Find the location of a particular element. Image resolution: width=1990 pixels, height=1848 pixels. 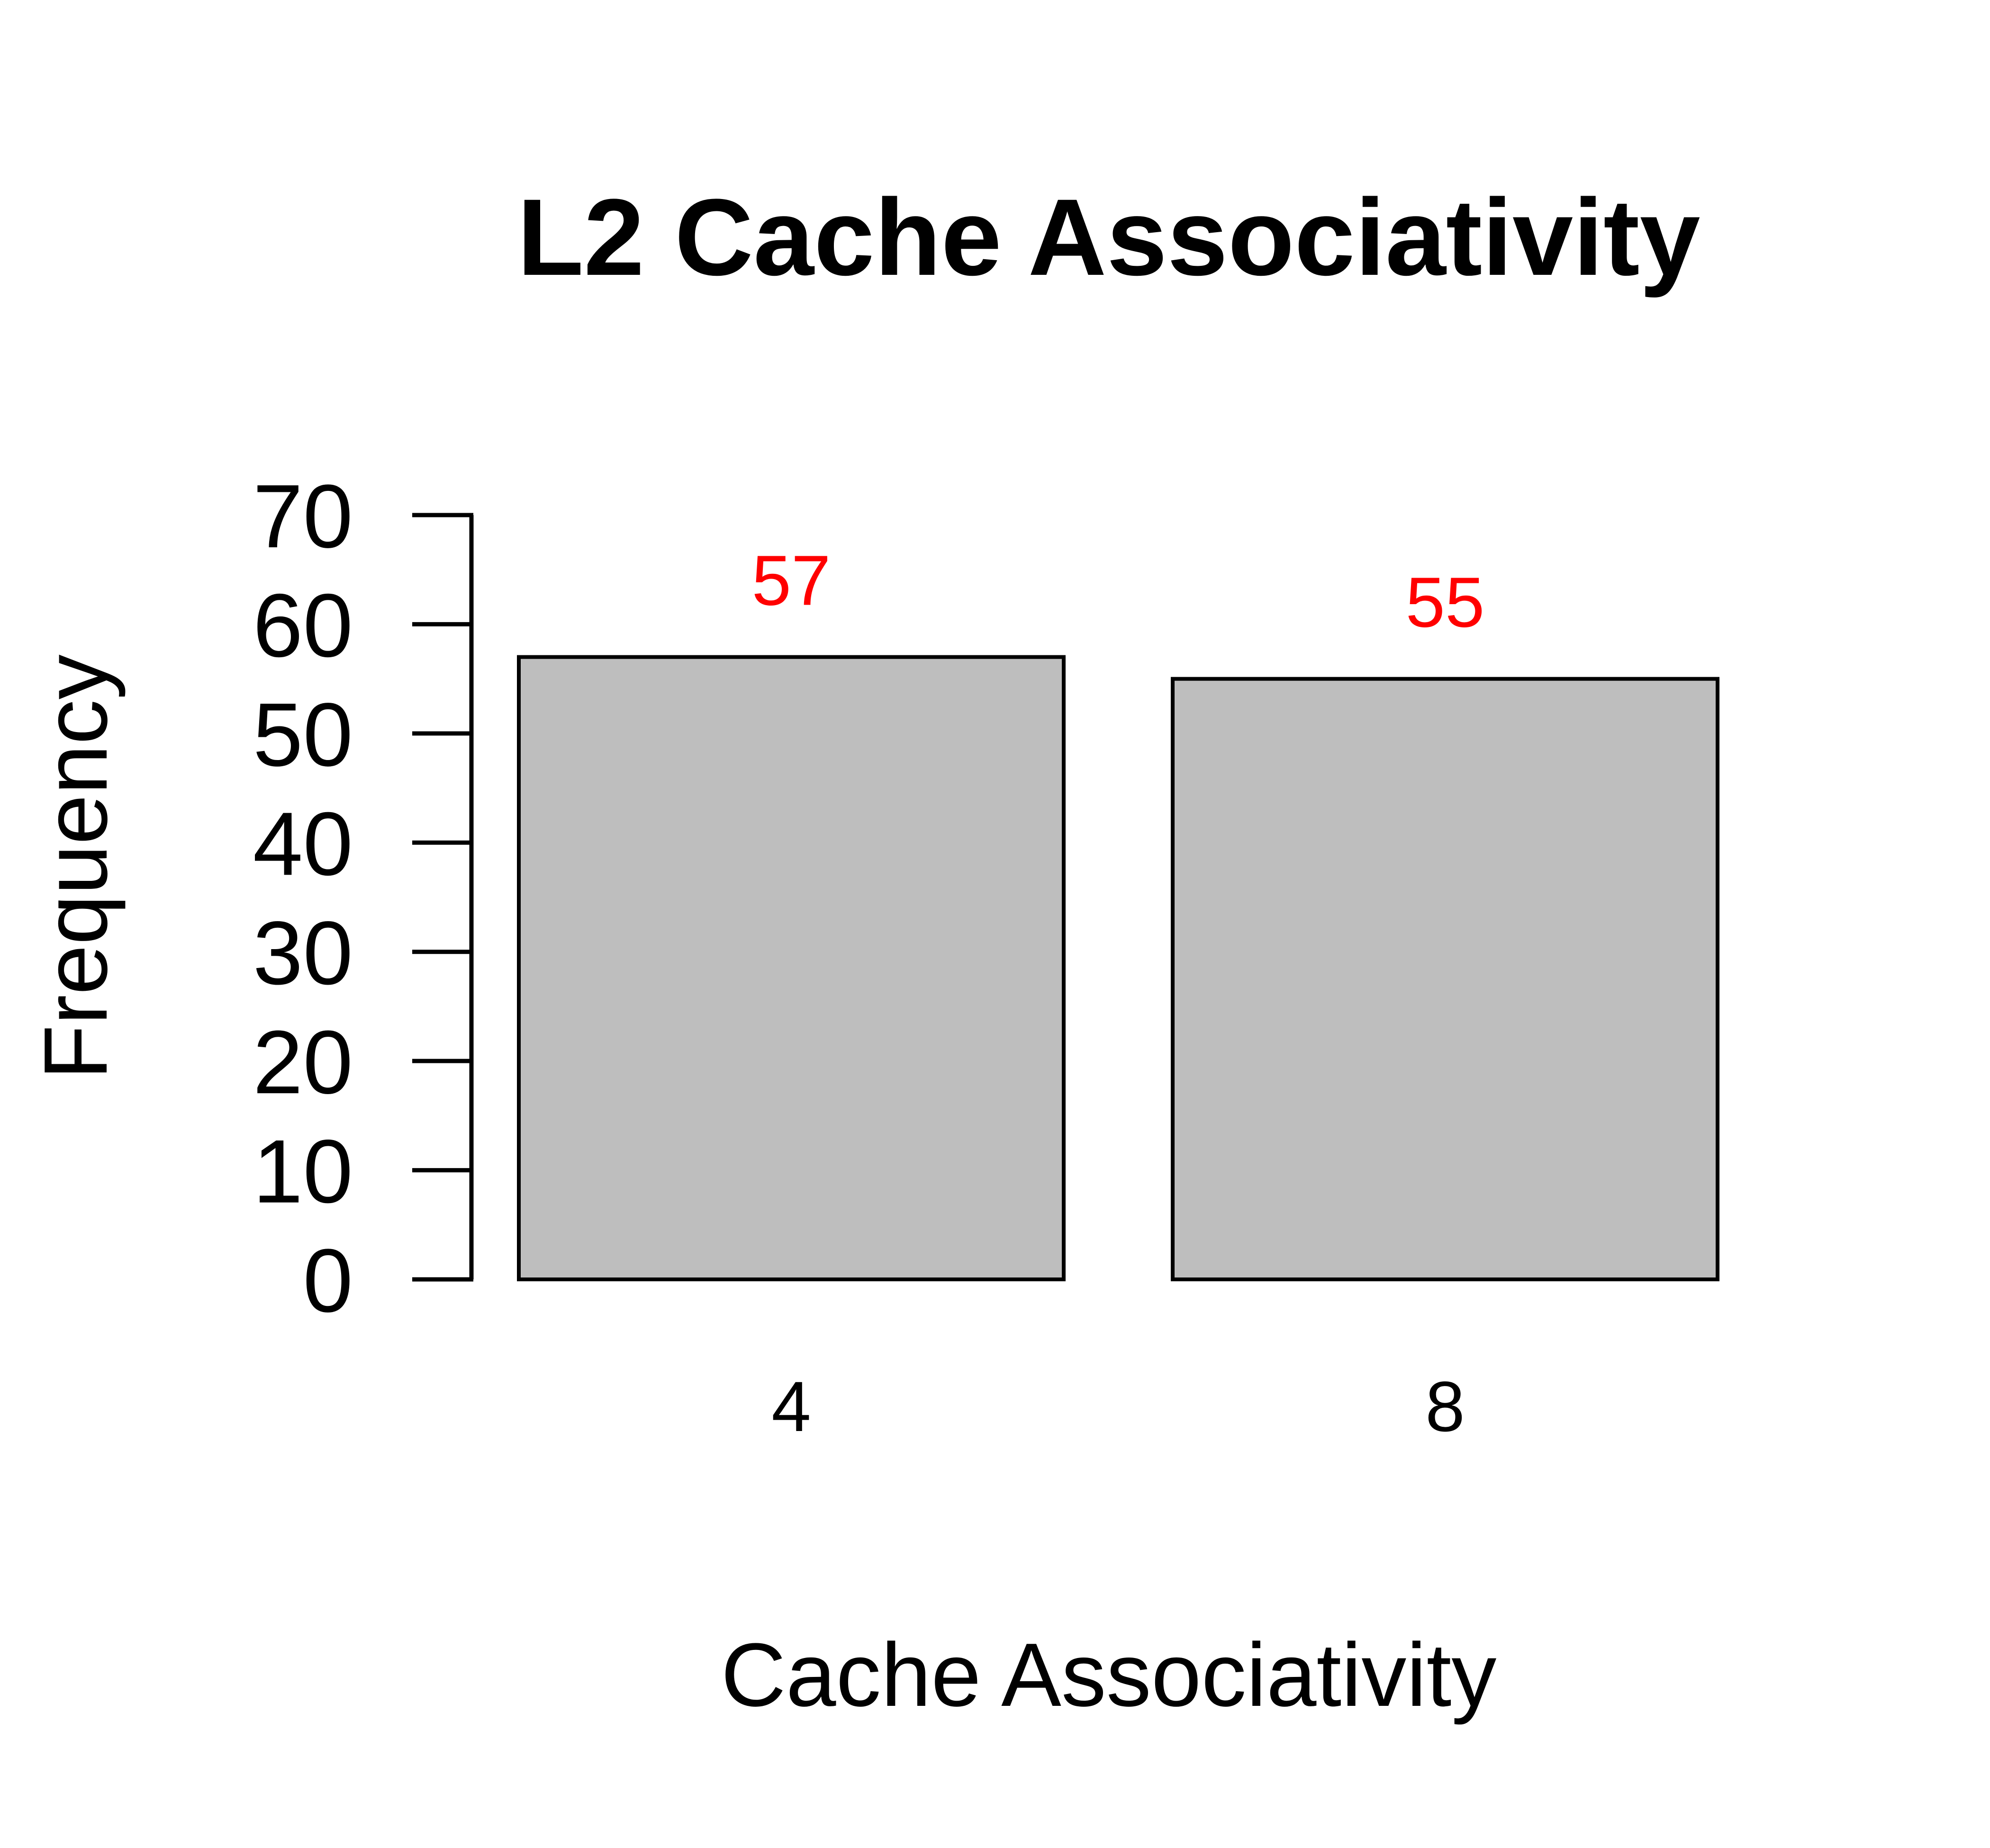

y-tick-label: 70 is located at coordinates (303, 517).